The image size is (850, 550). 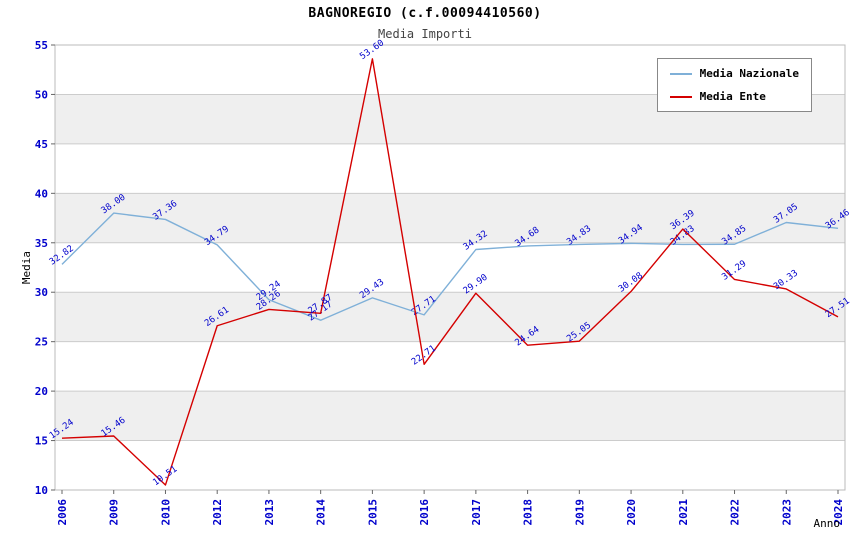 I want to click on x-tick-label: 2024, so click(x=838, y=512).